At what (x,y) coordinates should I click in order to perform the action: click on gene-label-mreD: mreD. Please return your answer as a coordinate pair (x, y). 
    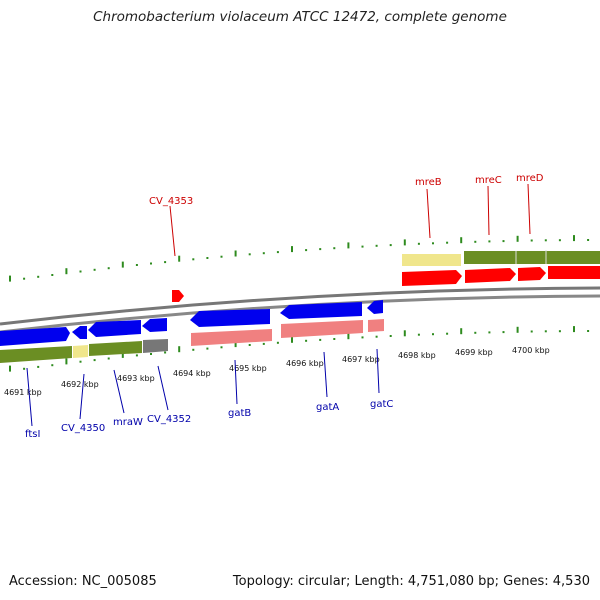
    Looking at the image, I should click on (530, 178).